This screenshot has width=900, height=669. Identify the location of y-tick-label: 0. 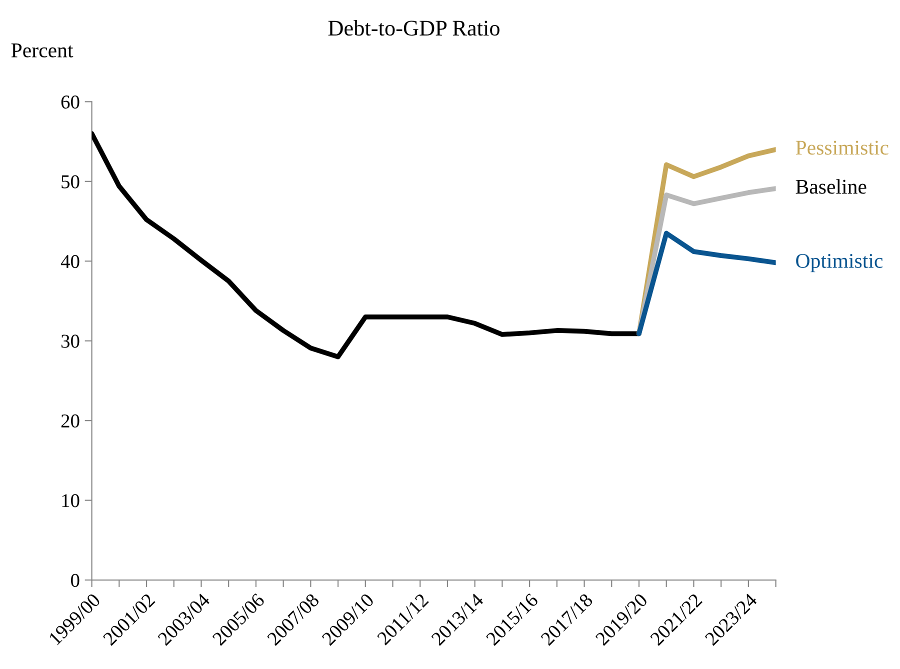
(75, 580).